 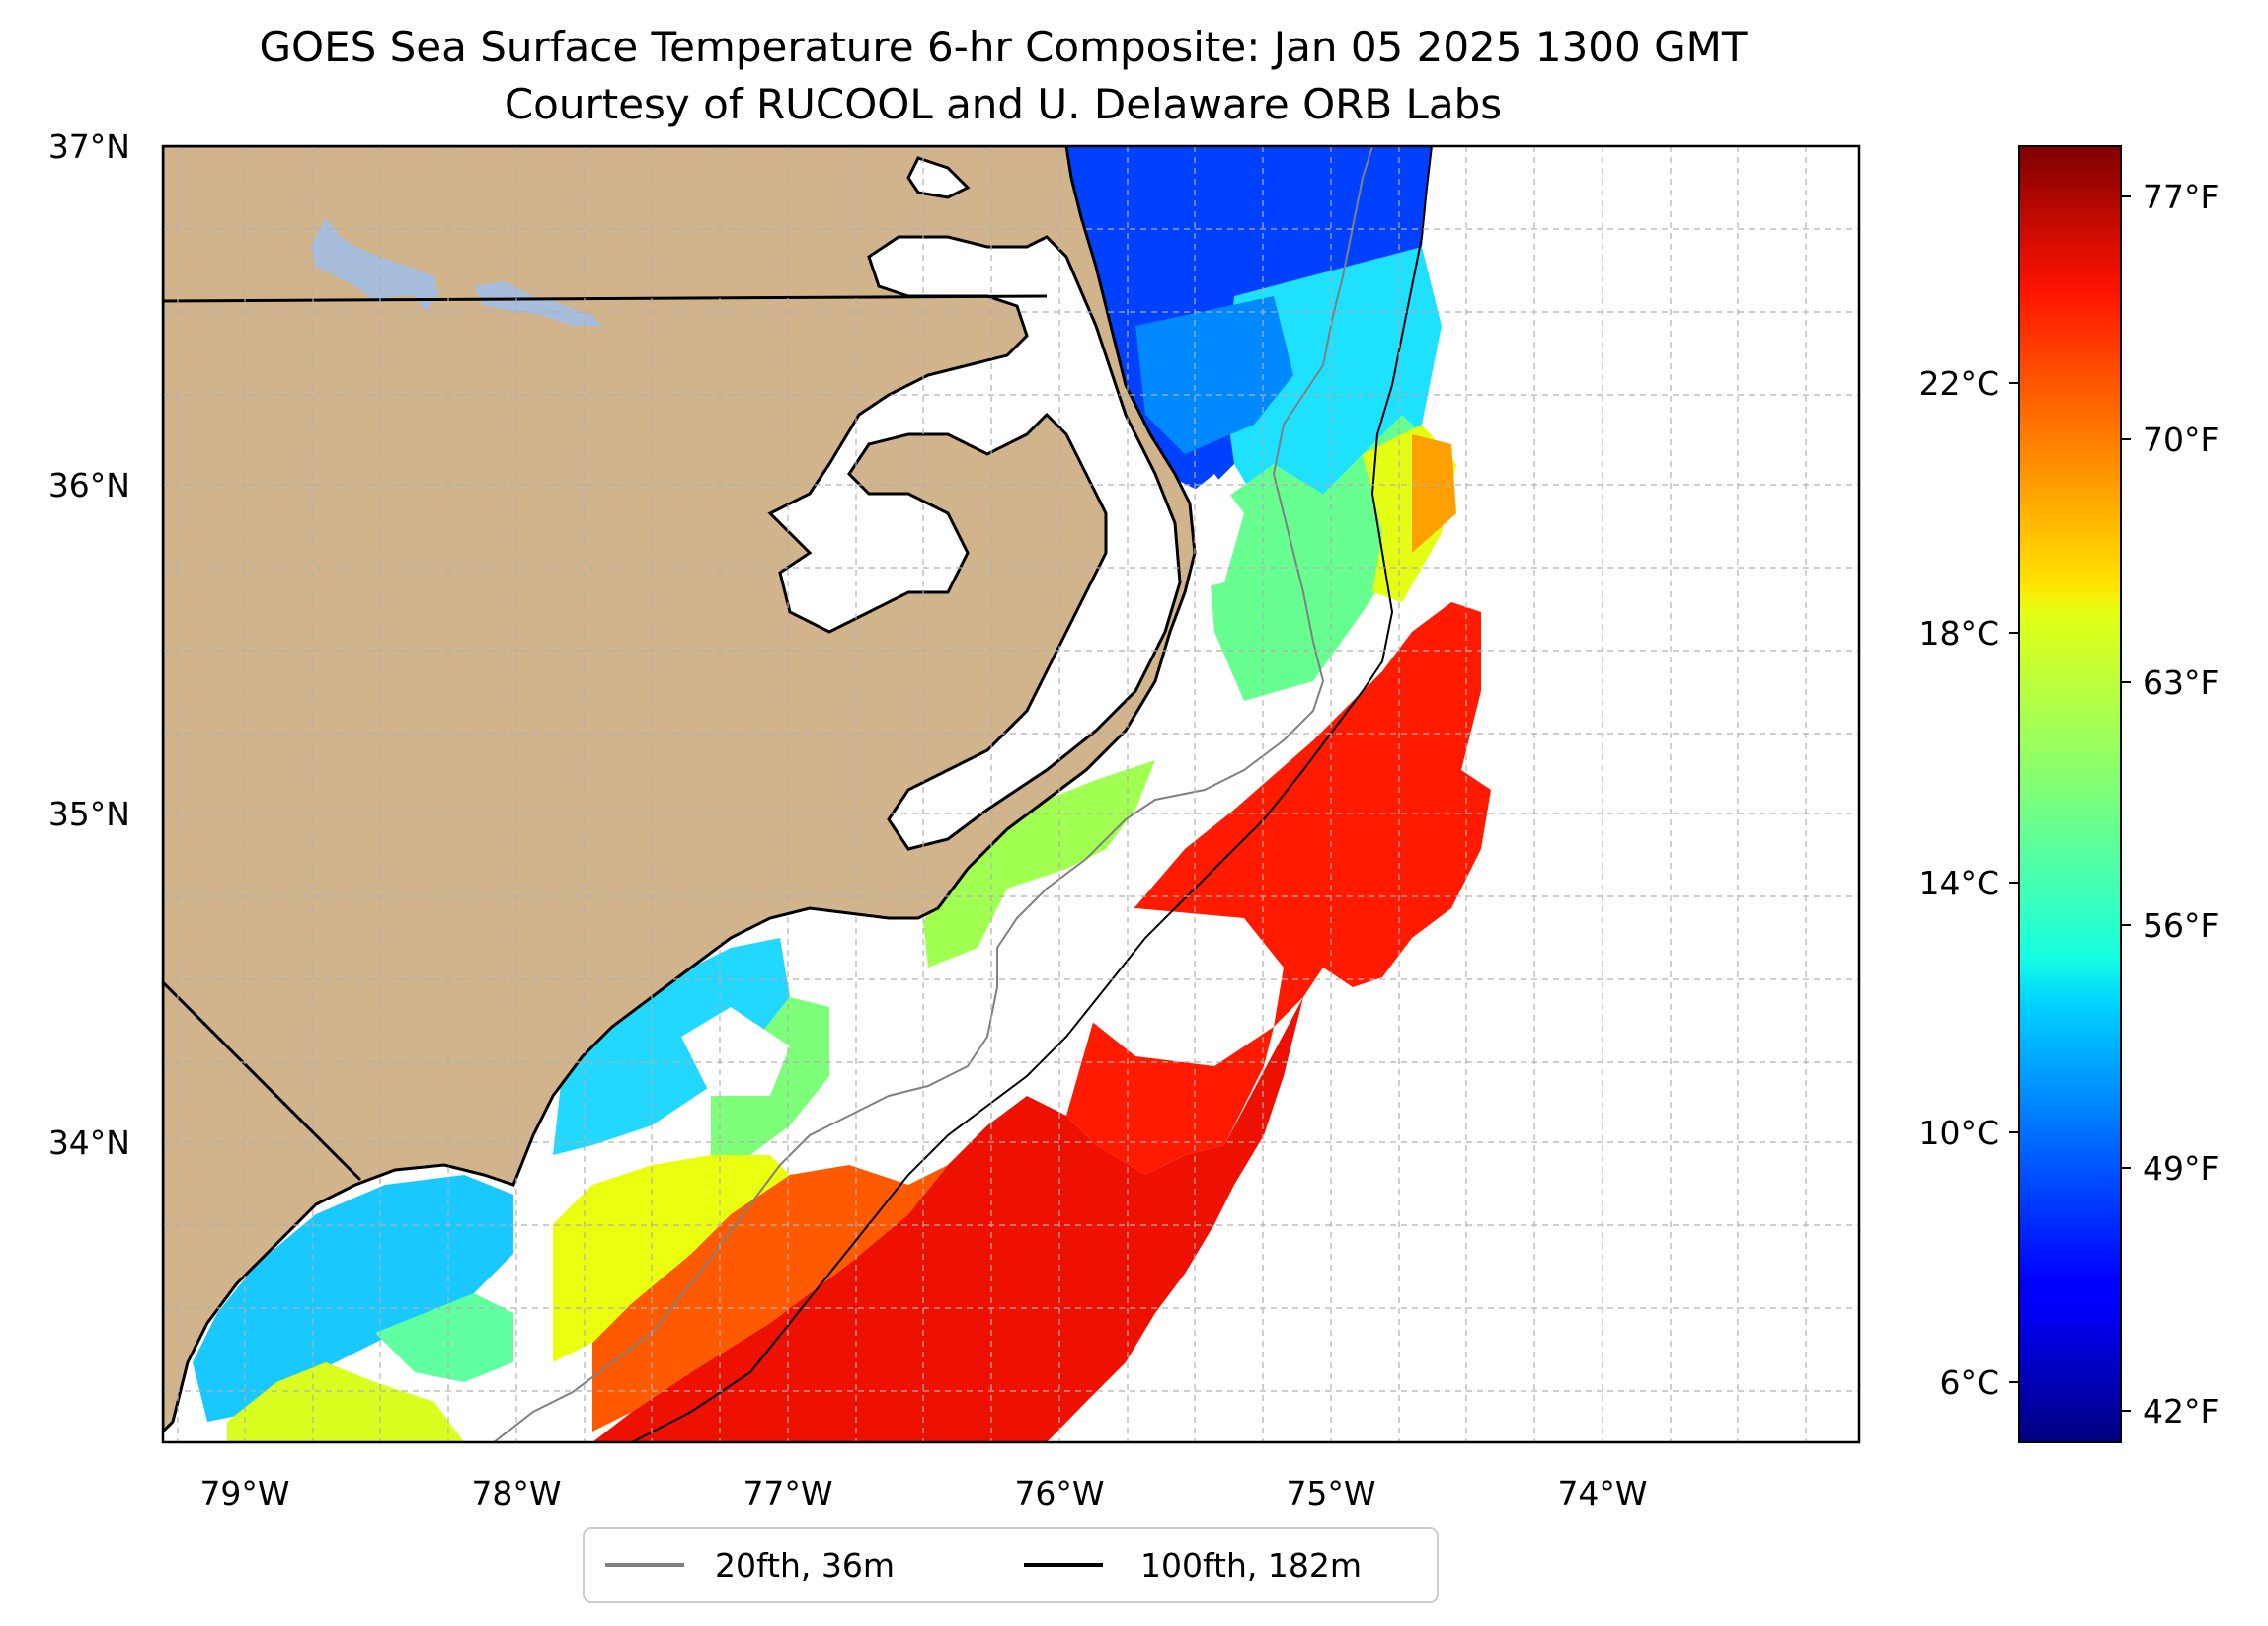 What do you see at coordinates (89, 146) in the screenshot?
I see `lat-tick-label: 37°N` at bounding box center [89, 146].